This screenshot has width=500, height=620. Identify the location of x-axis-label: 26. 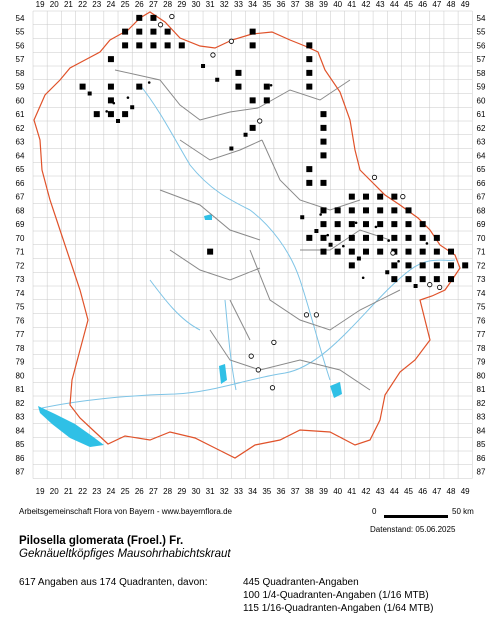
(139, 491).